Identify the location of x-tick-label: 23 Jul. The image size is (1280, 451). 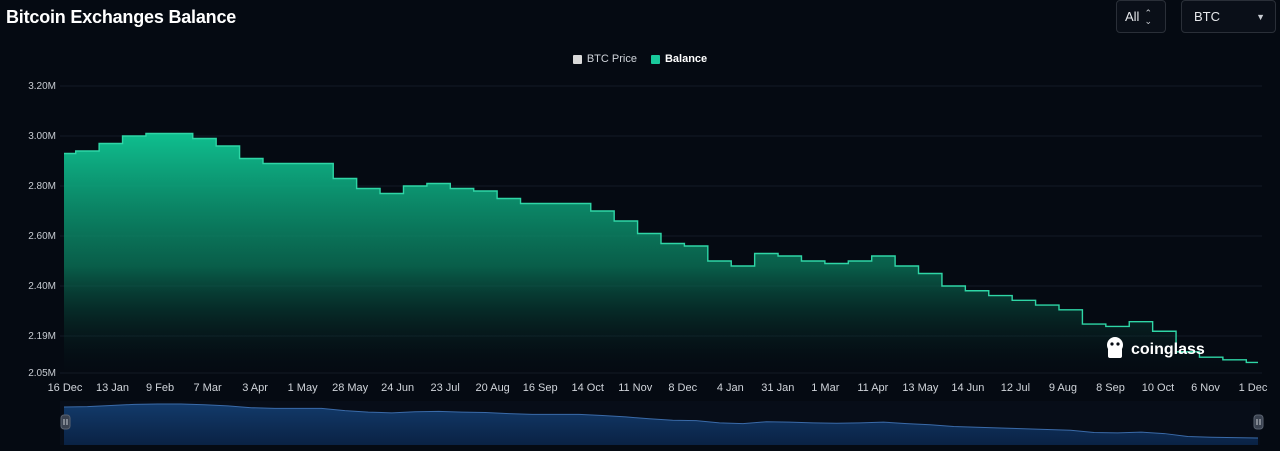
(444, 388).